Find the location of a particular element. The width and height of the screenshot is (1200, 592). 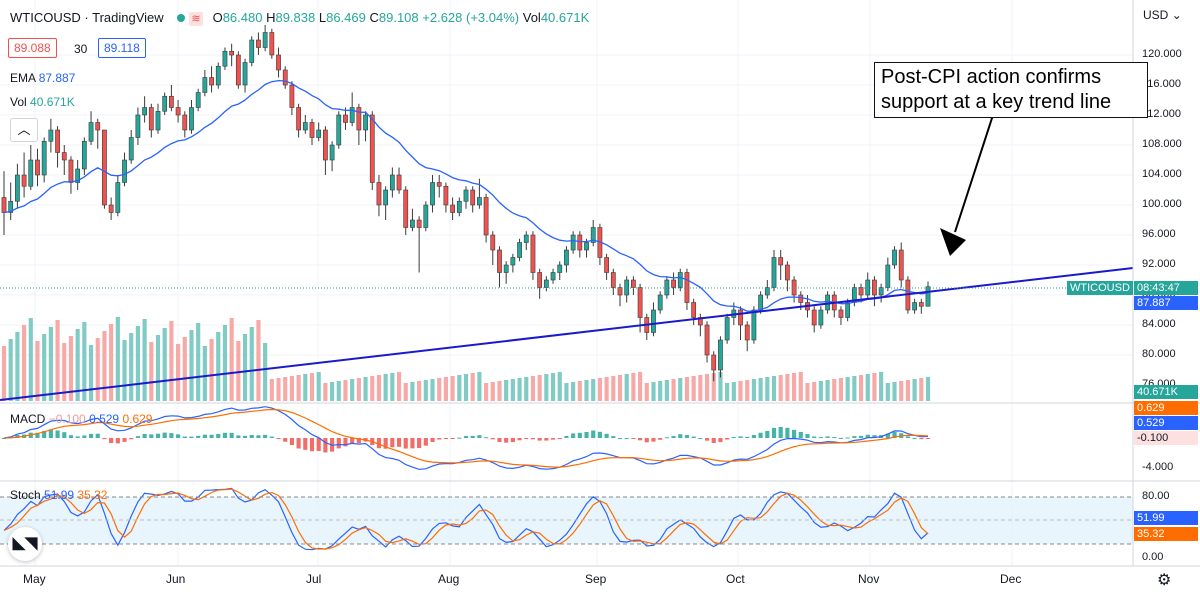

symbol-price-tag: WTICOUSD is located at coordinates (1100, 288).